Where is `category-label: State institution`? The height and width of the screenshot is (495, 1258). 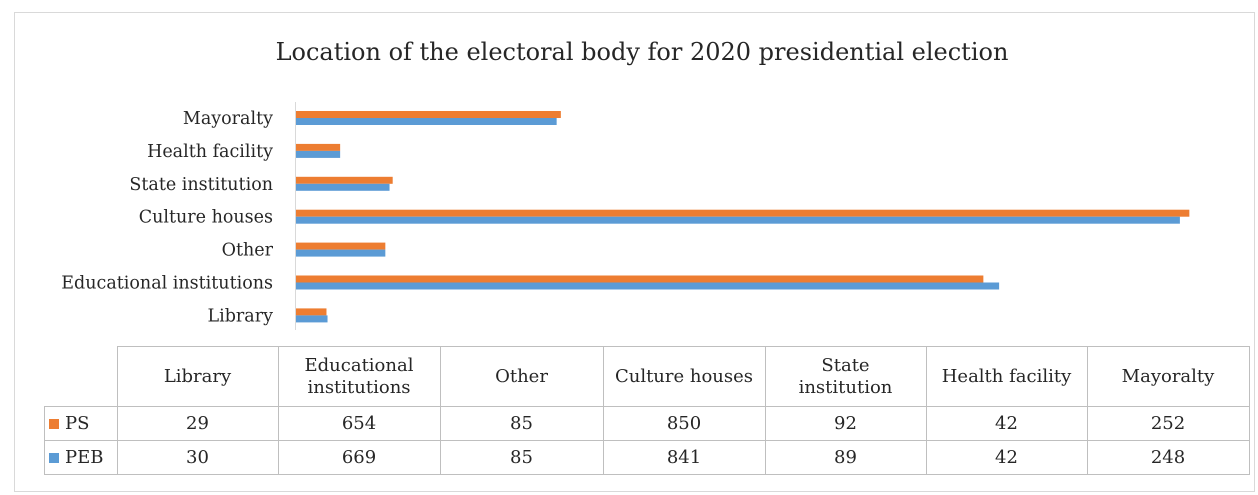
category-label: State institution is located at coordinates (201, 185).